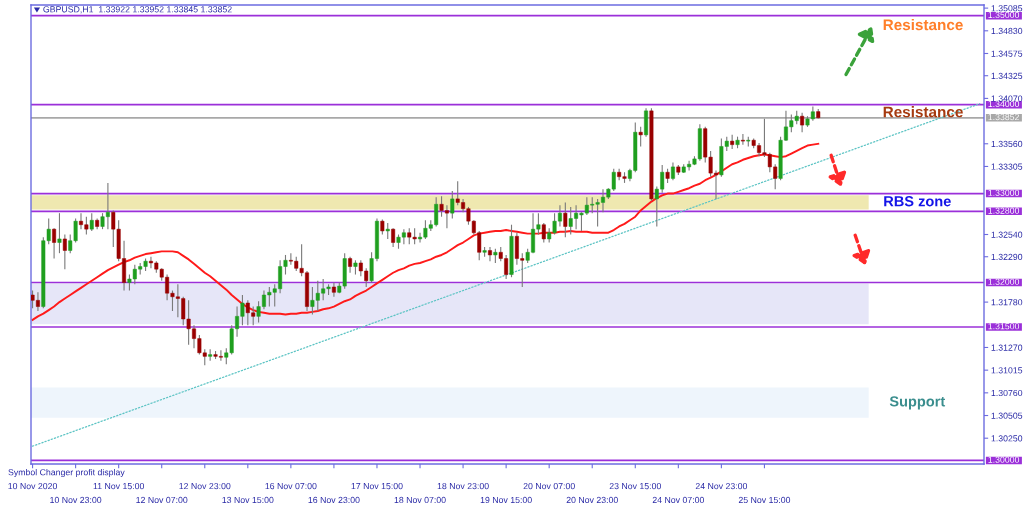  What do you see at coordinates (1007, 53) in the screenshot?
I see `y-tick-label: 1.34575` at bounding box center [1007, 53].